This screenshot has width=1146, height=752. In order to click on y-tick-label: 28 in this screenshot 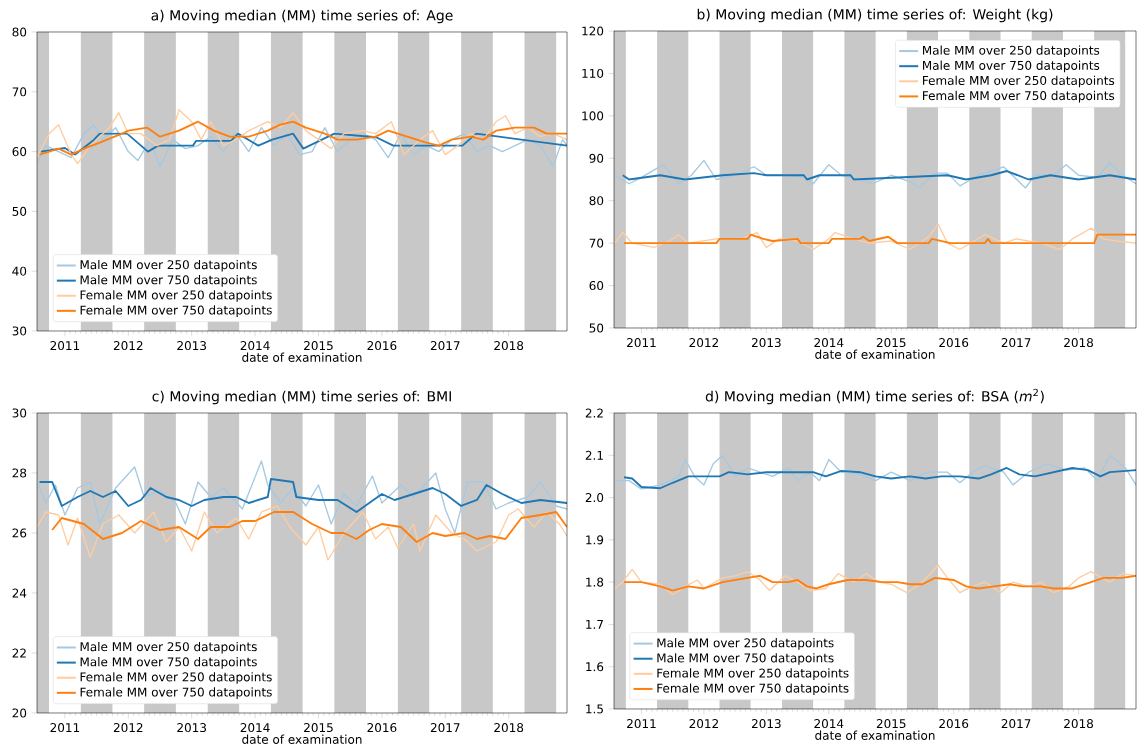, I will do `click(19, 473)`.